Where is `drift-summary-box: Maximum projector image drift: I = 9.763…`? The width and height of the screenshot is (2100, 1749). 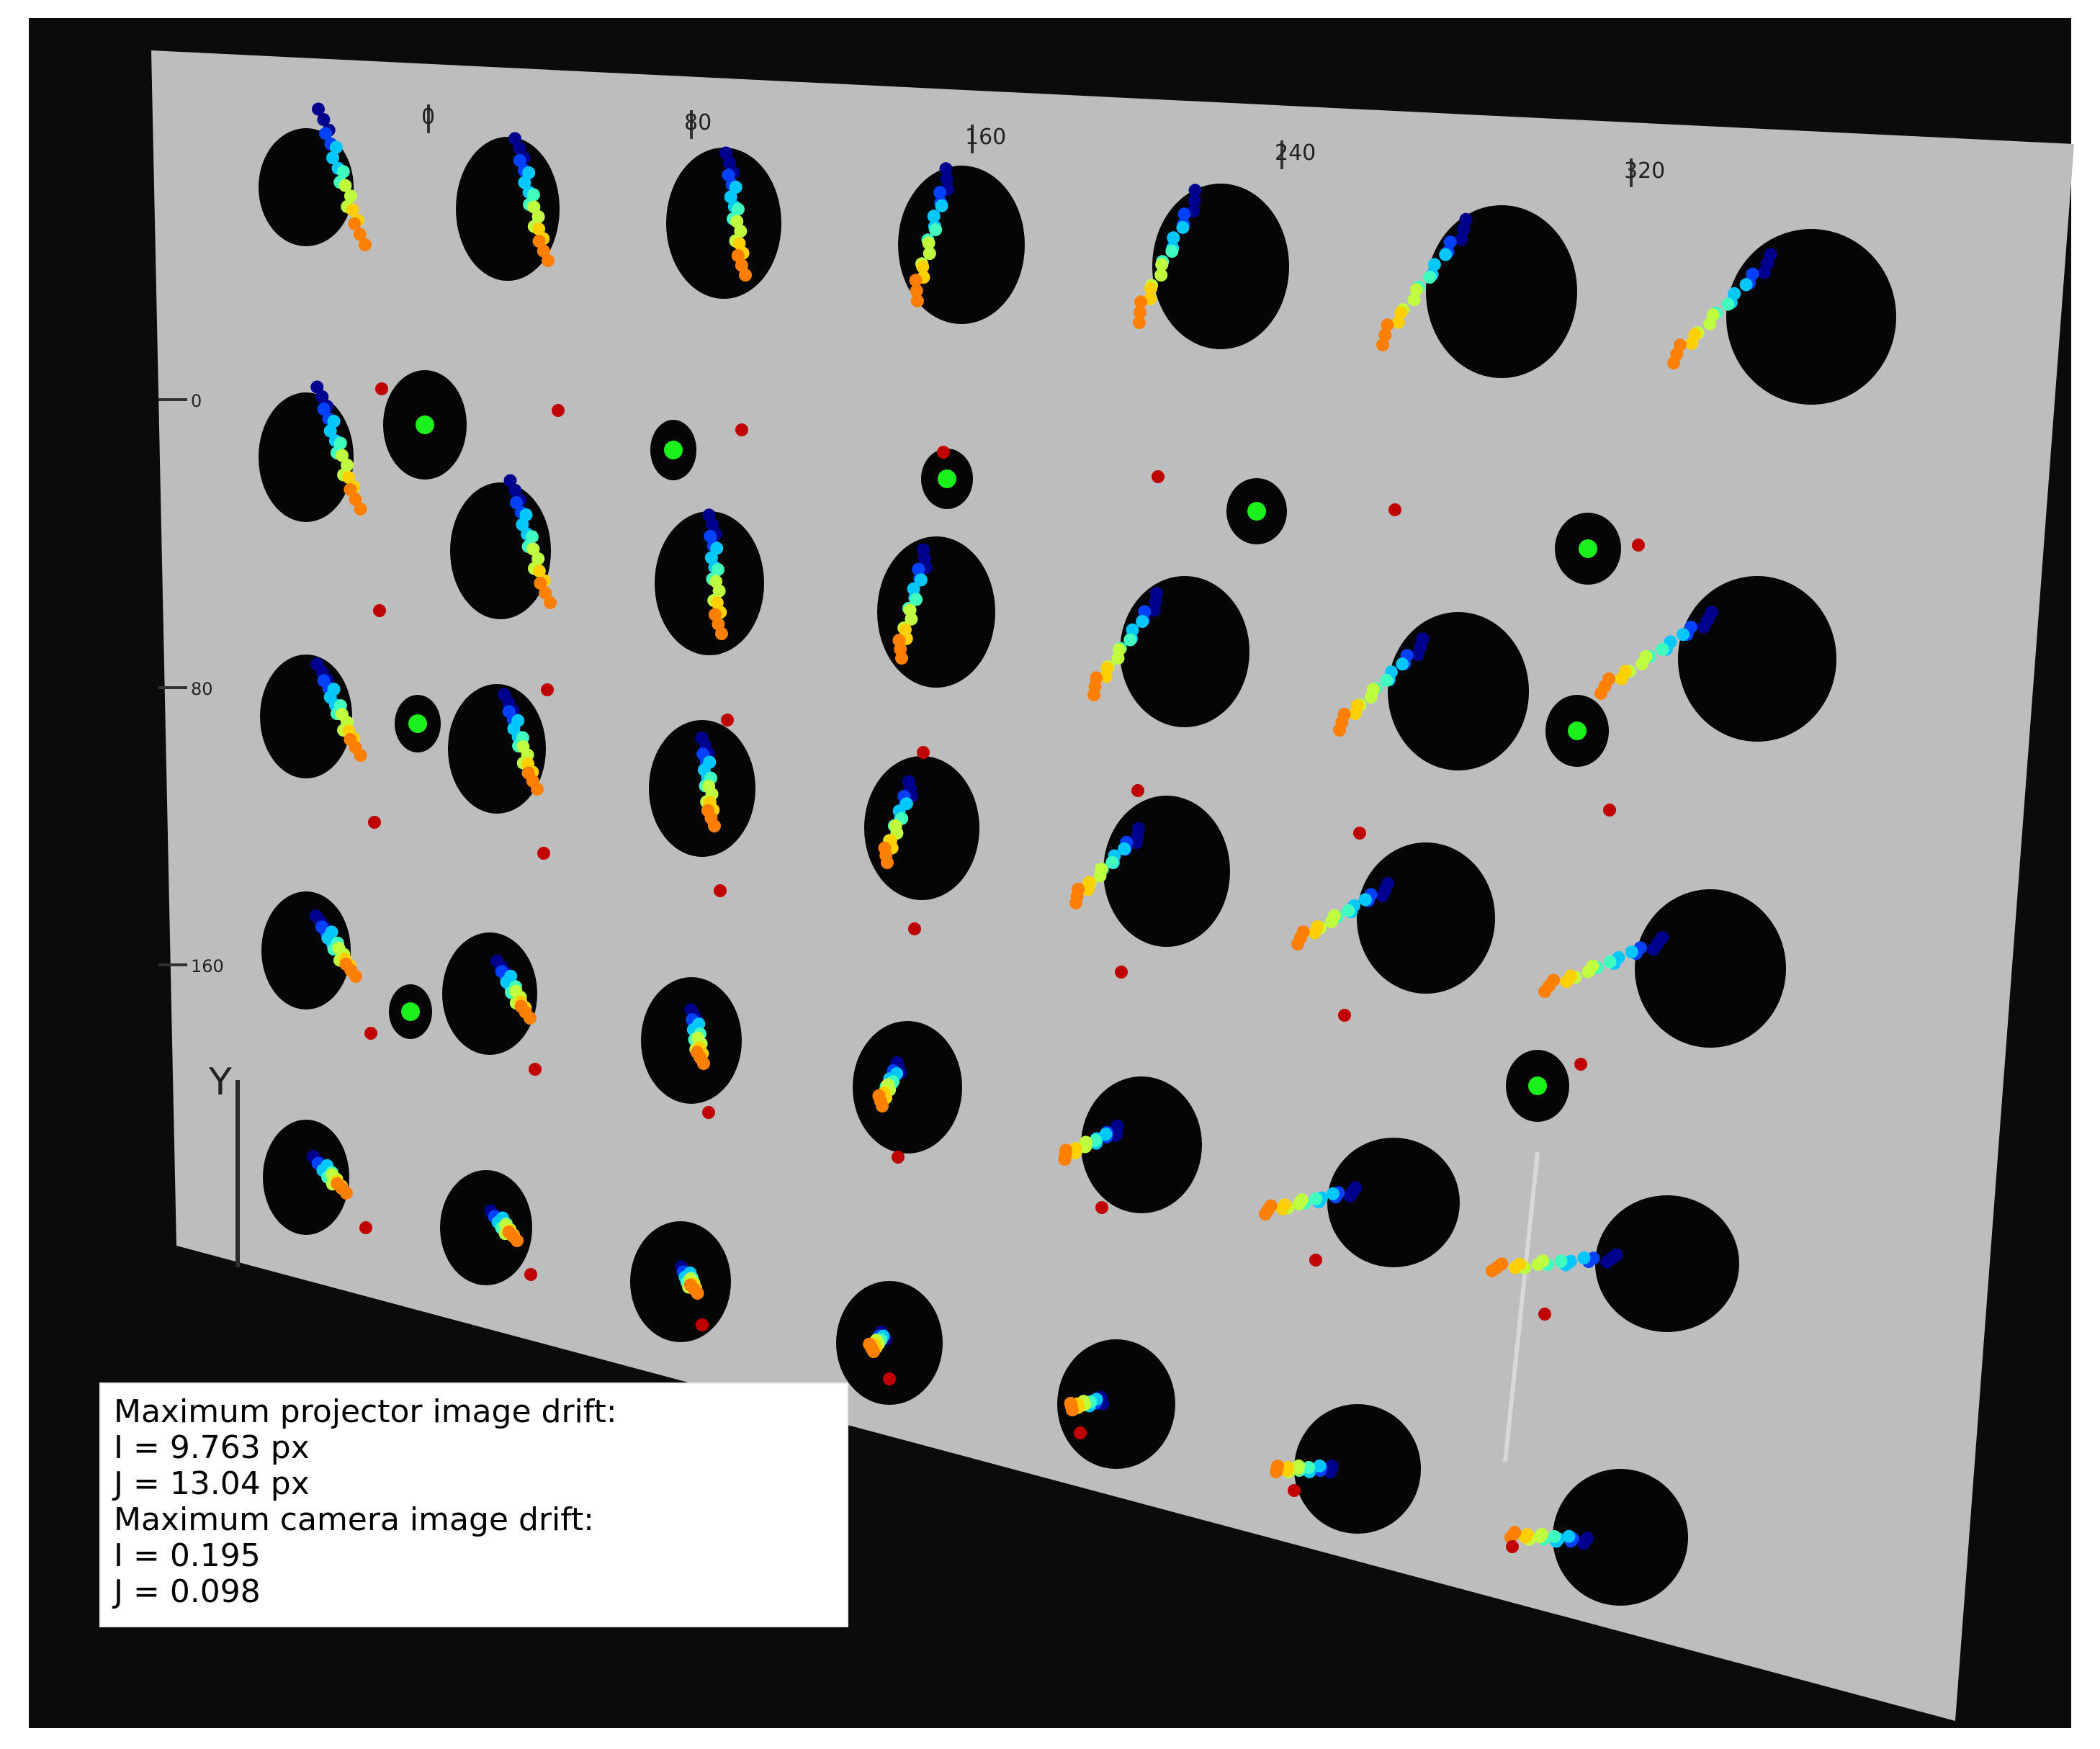 drift-summary-box: Maximum projector image drift: I = 9.763… is located at coordinates (473, 1504).